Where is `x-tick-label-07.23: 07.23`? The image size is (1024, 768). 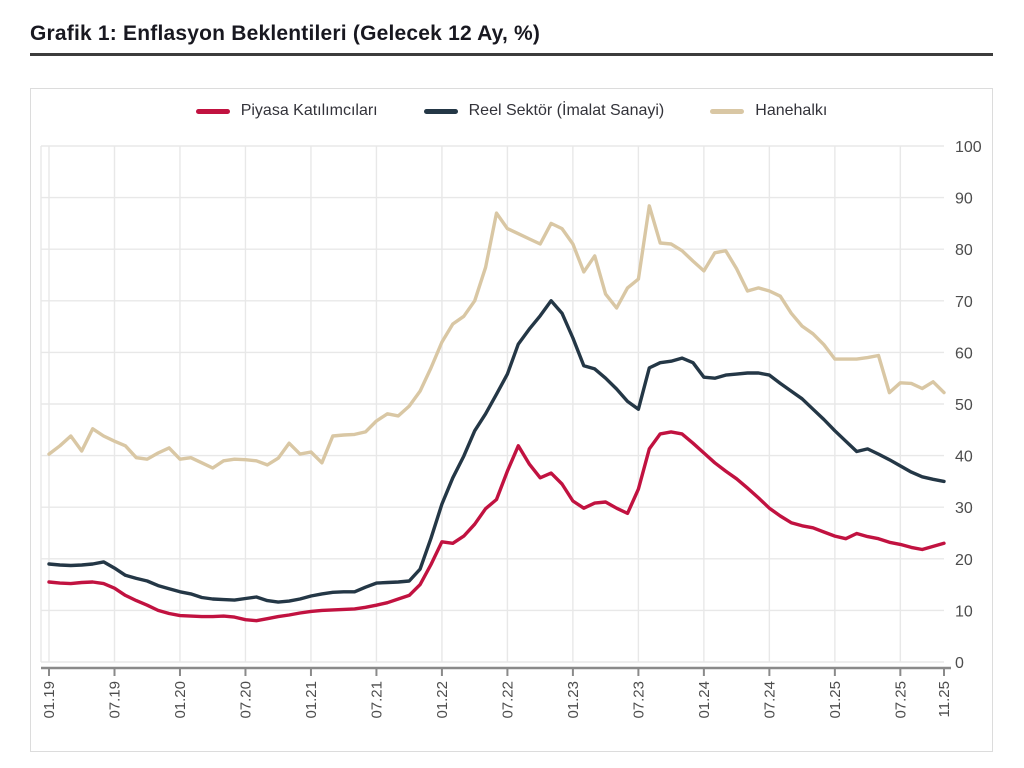 x-tick-label-07.23: 07.23 is located at coordinates (638, 700).